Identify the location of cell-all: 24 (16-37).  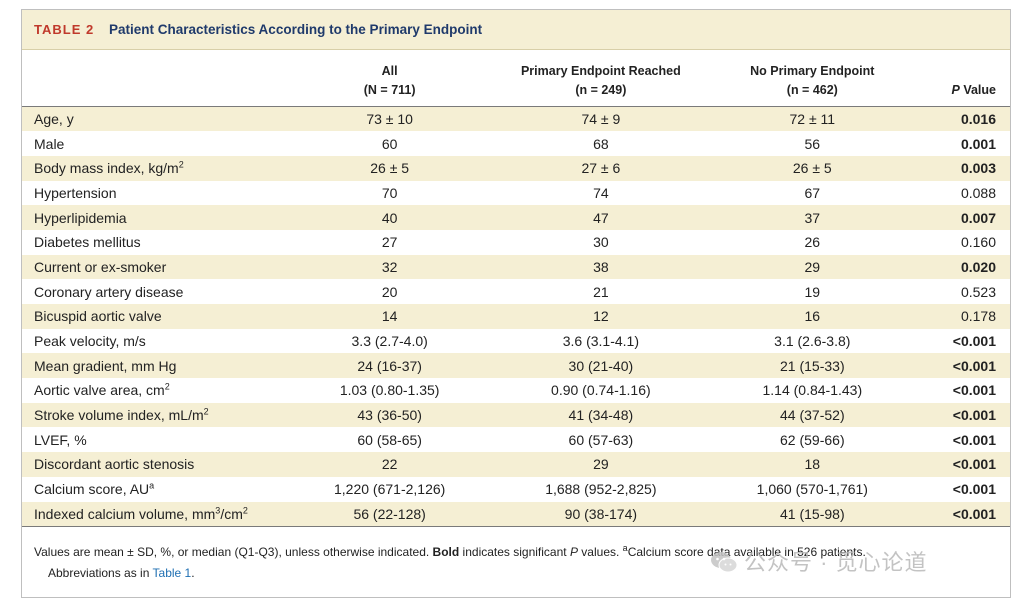
(389, 365).